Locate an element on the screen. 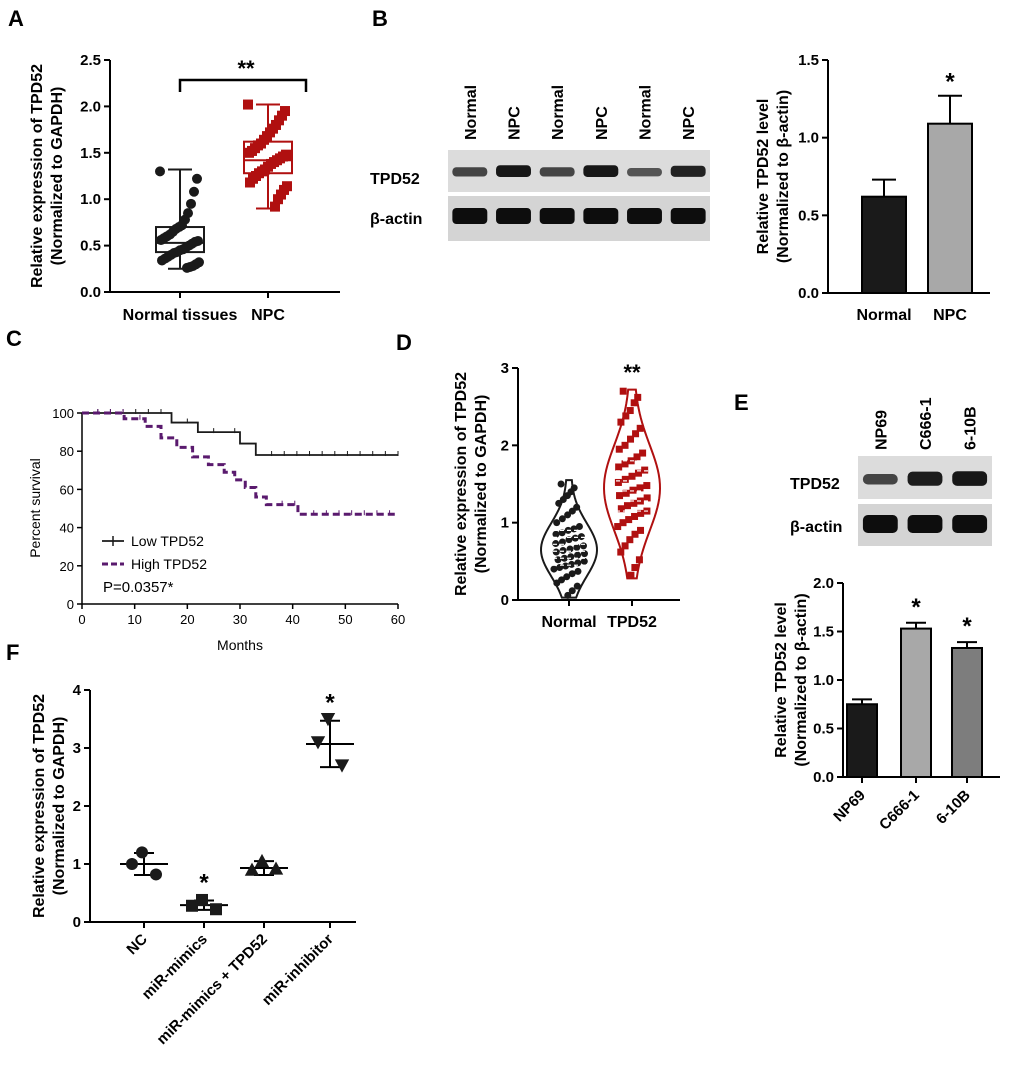  y-axis-label-f: (Normalized to GAPDH) is located at coordinates (59, 806).